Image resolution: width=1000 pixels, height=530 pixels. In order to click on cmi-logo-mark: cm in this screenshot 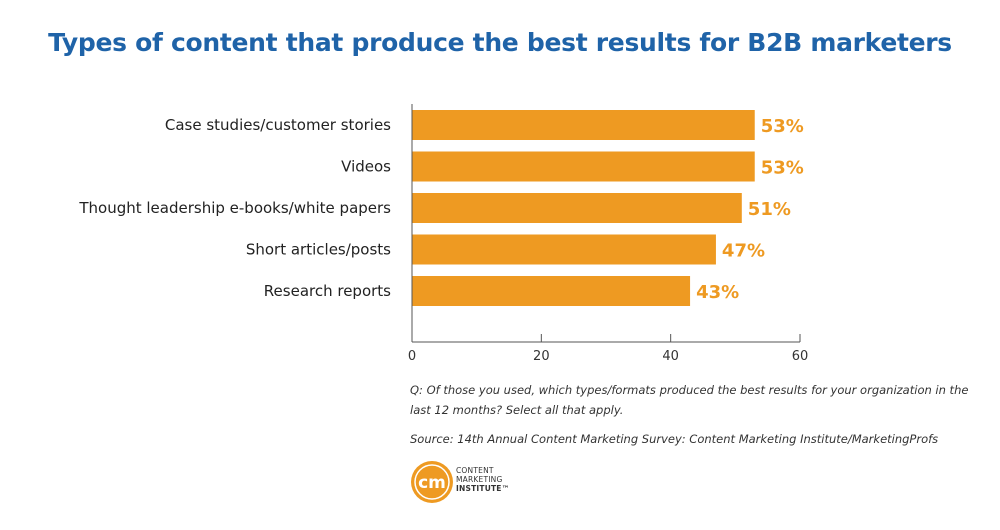, I will do `click(432, 482)`.